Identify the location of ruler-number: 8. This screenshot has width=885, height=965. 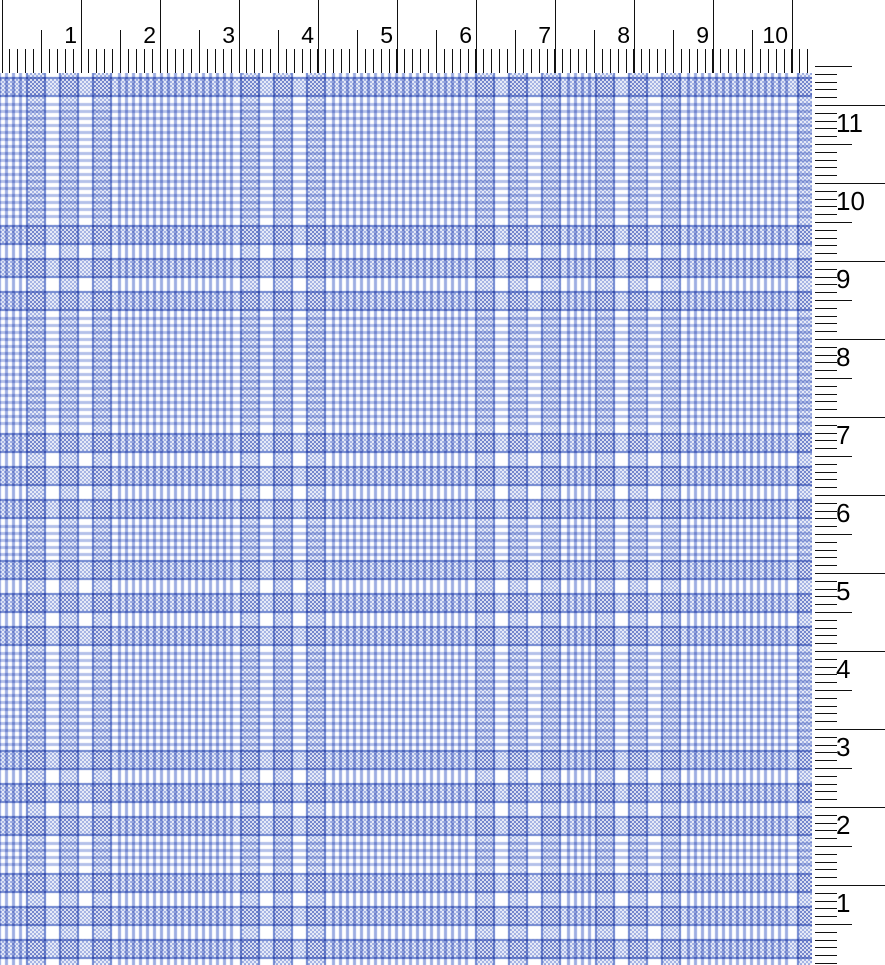
(623, 35).